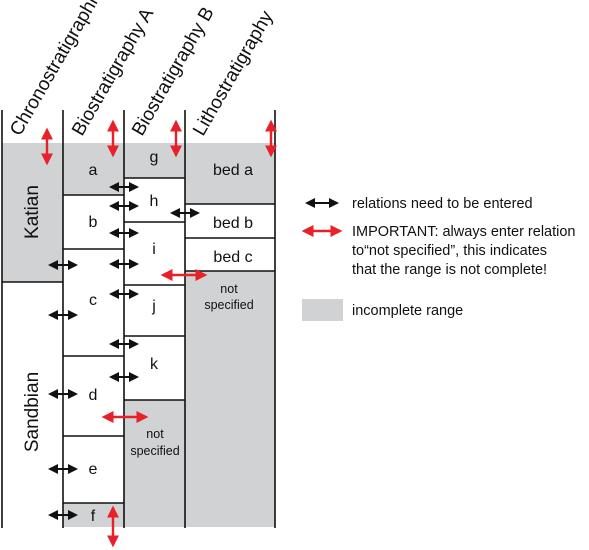  What do you see at coordinates (322, 310) in the screenshot?
I see `legend-gray-swatch` at bounding box center [322, 310].